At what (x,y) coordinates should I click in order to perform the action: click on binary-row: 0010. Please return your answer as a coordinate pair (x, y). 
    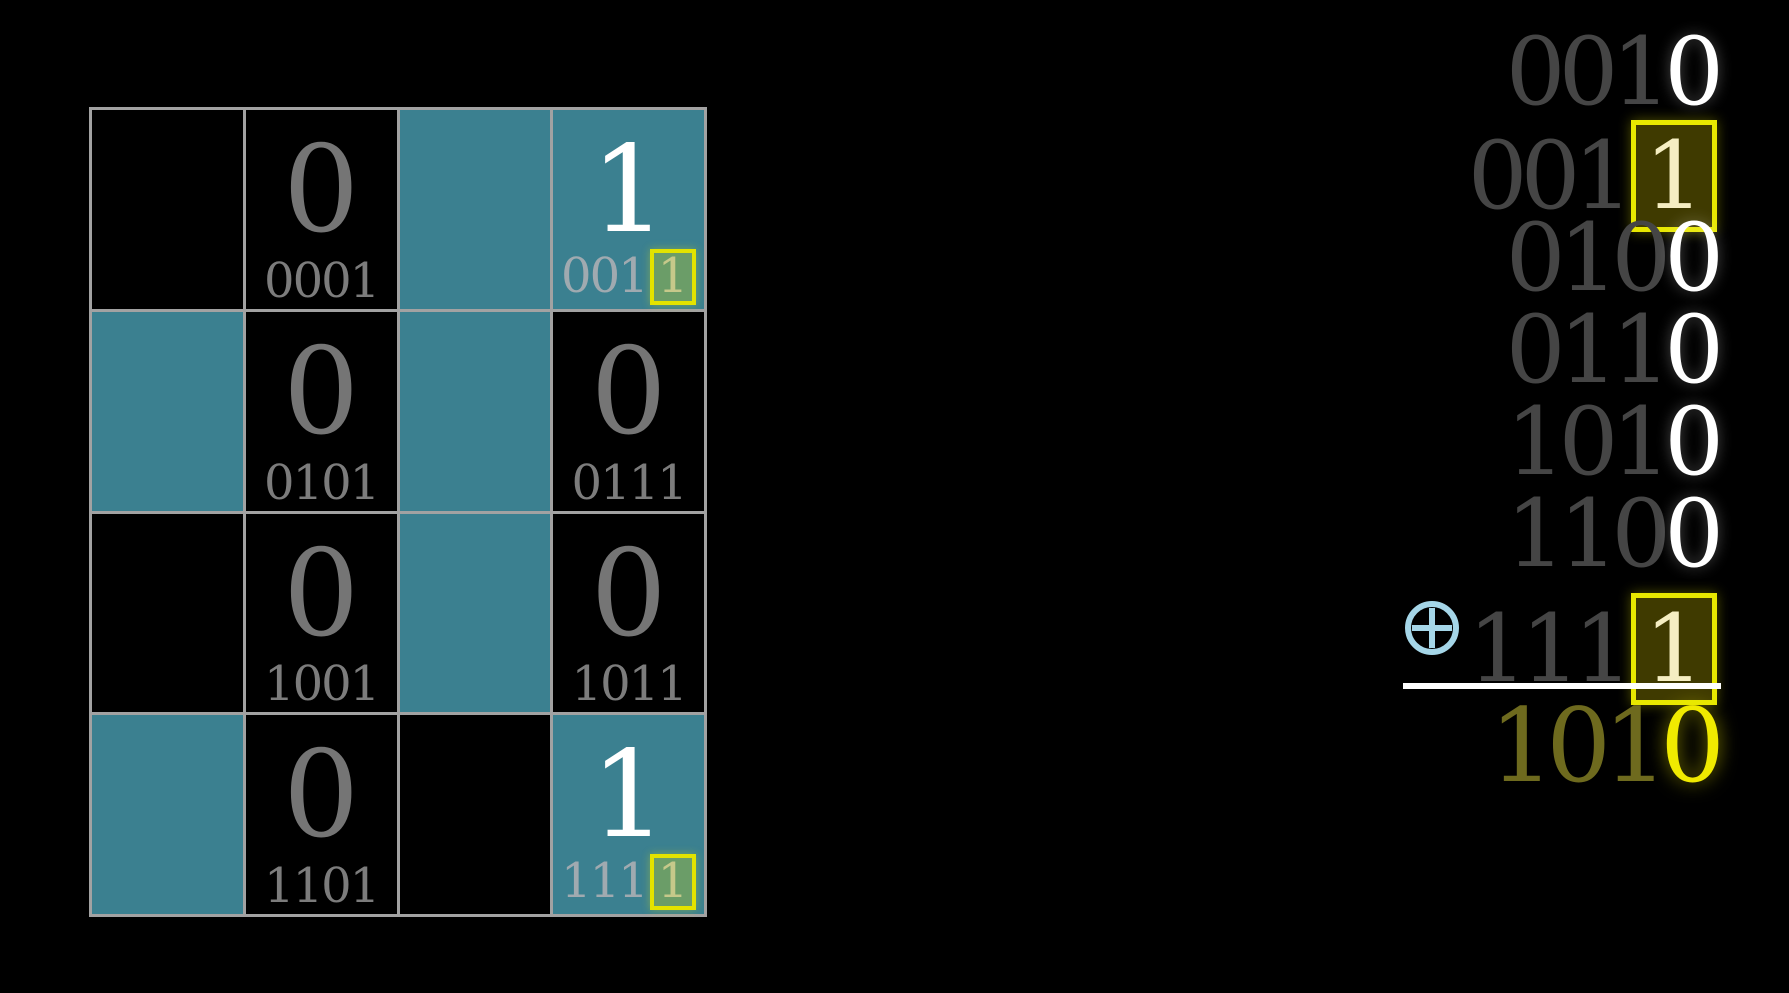
    Looking at the image, I should click on (1615, 73).